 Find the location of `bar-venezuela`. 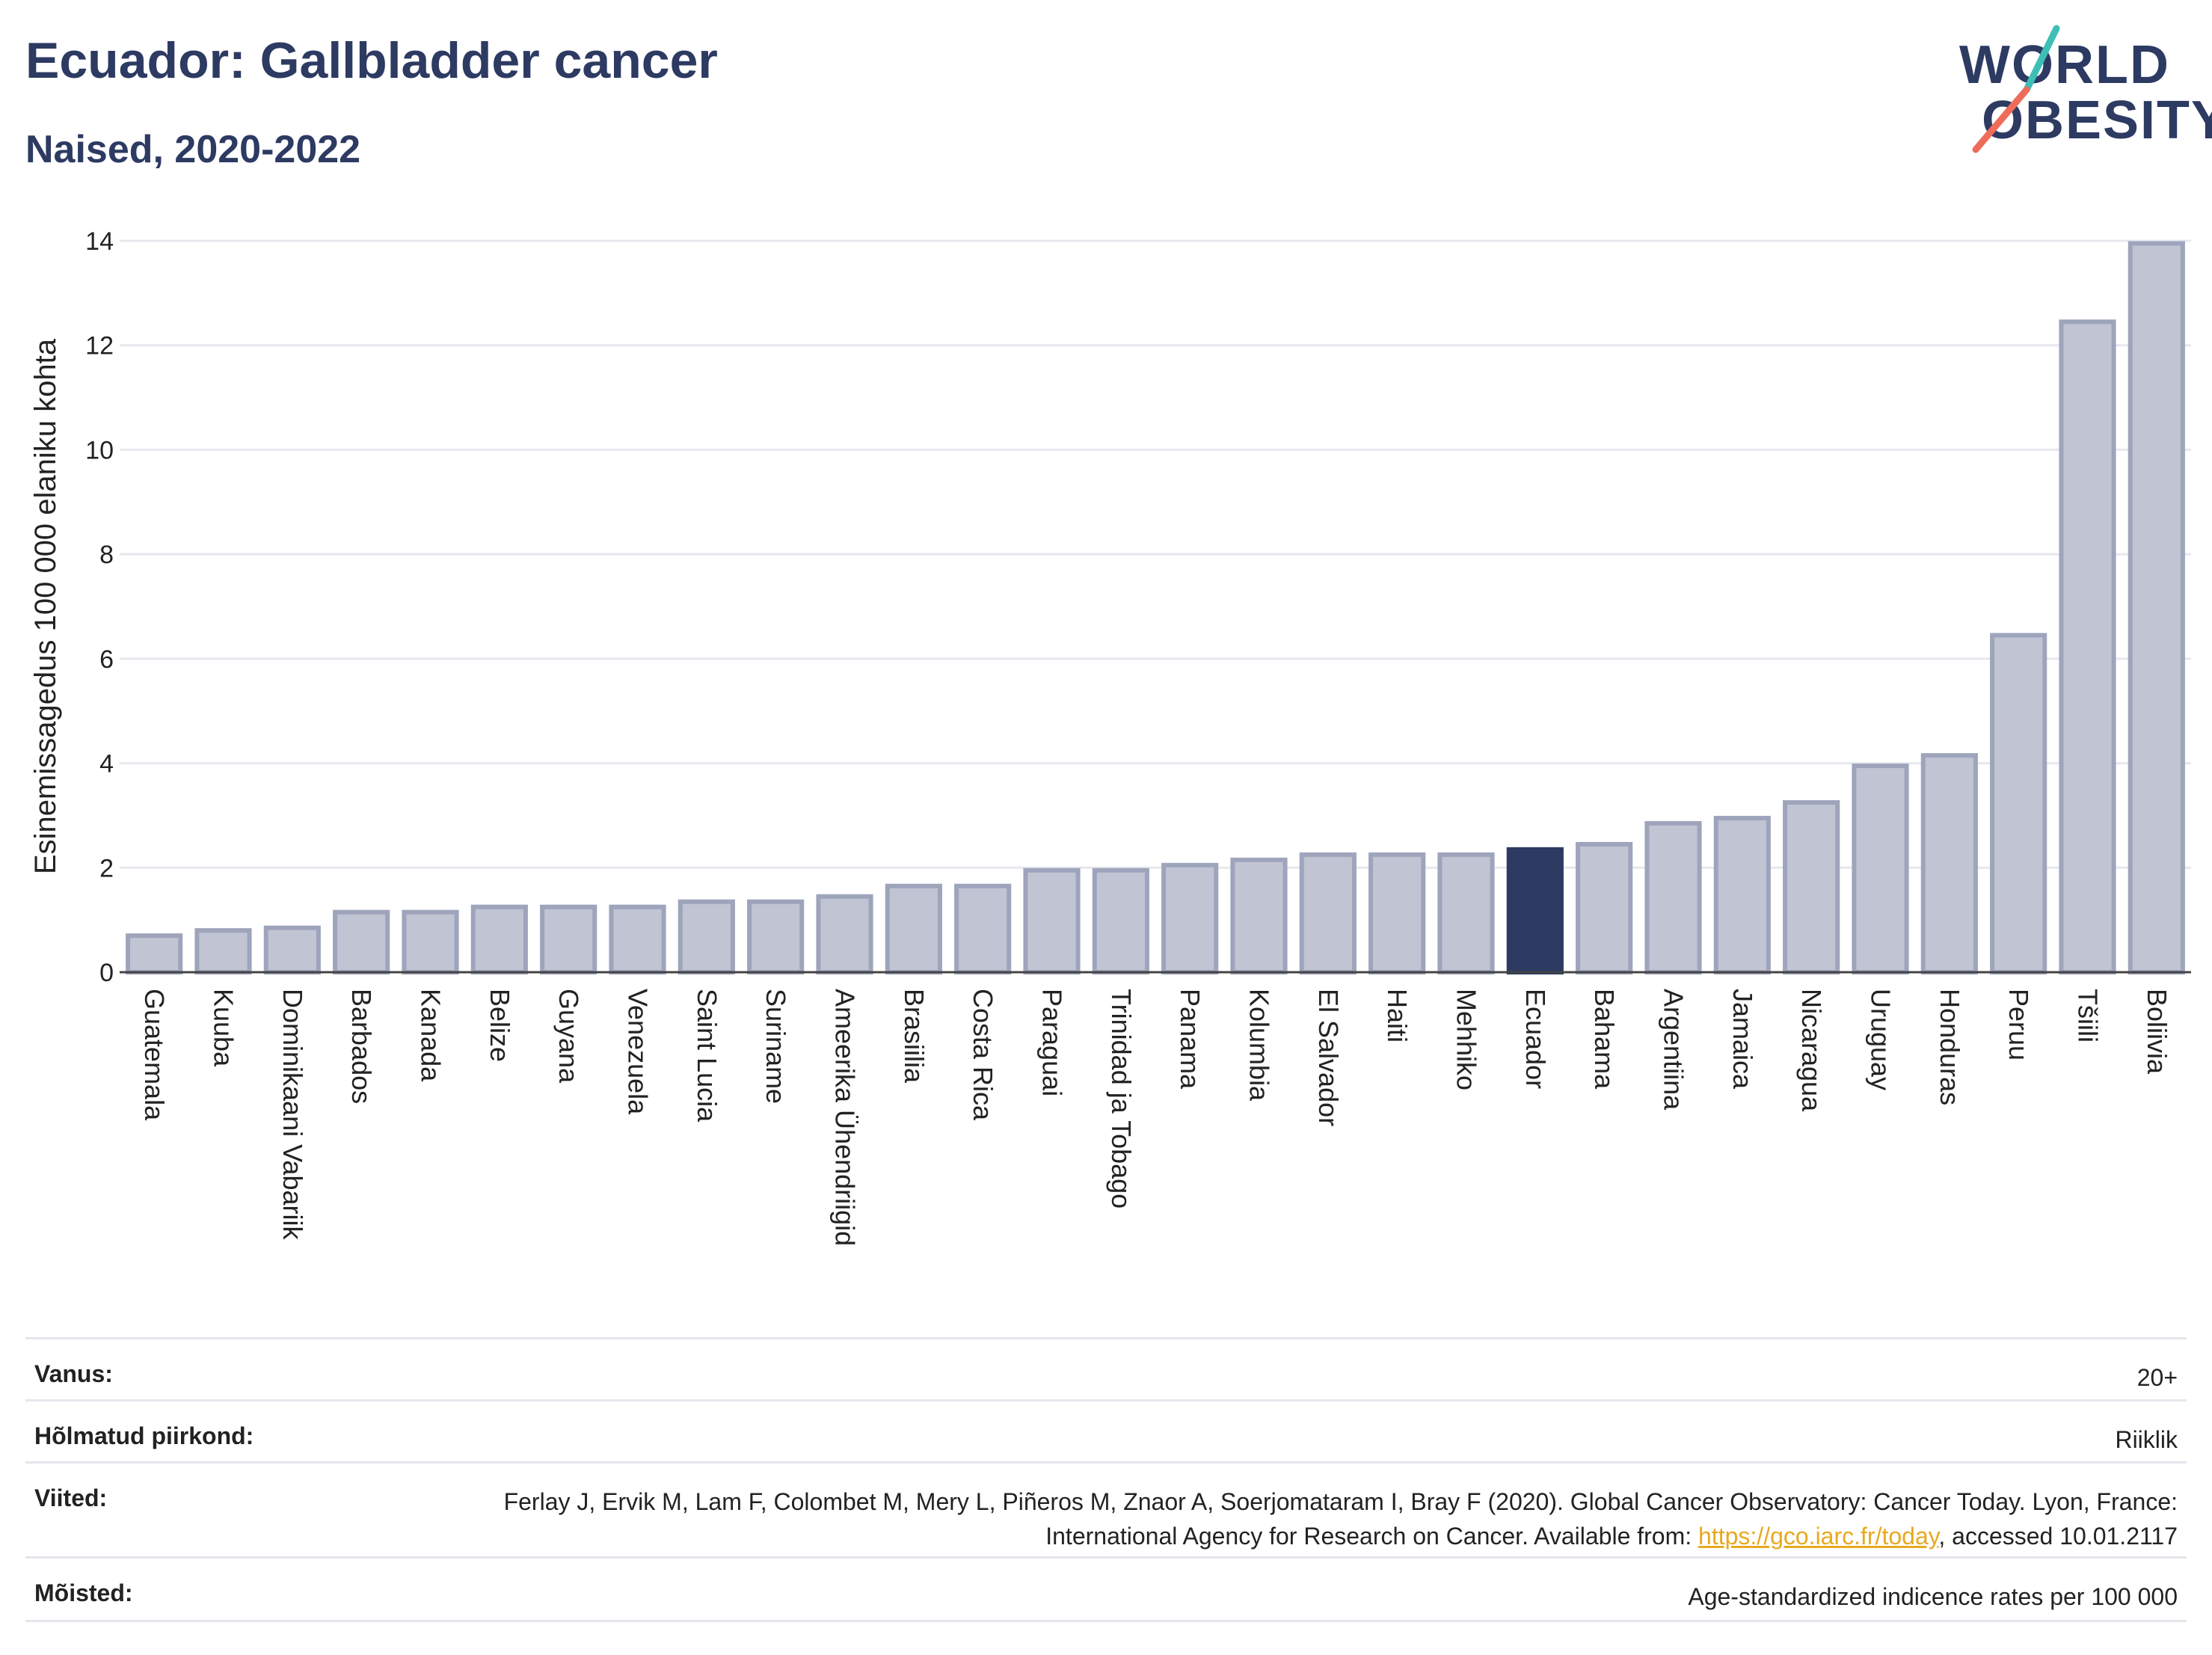

bar-venezuela is located at coordinates (637, 939).